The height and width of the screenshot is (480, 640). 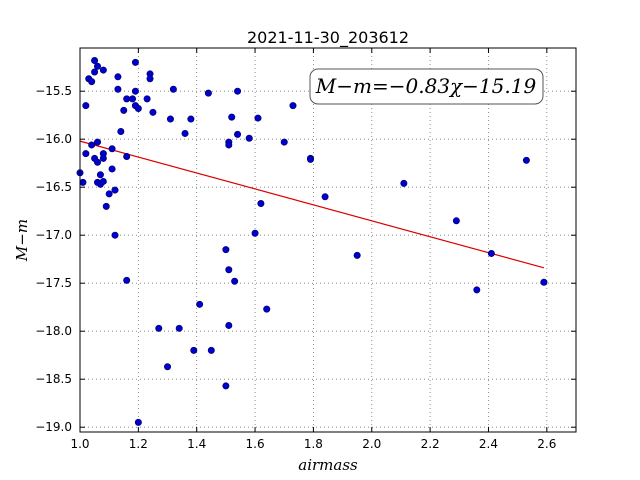 What do you see at coordinates (79, 444) in the screenshot?
I see `x-tick-label: 1.0` at bounding box center [79, 444].